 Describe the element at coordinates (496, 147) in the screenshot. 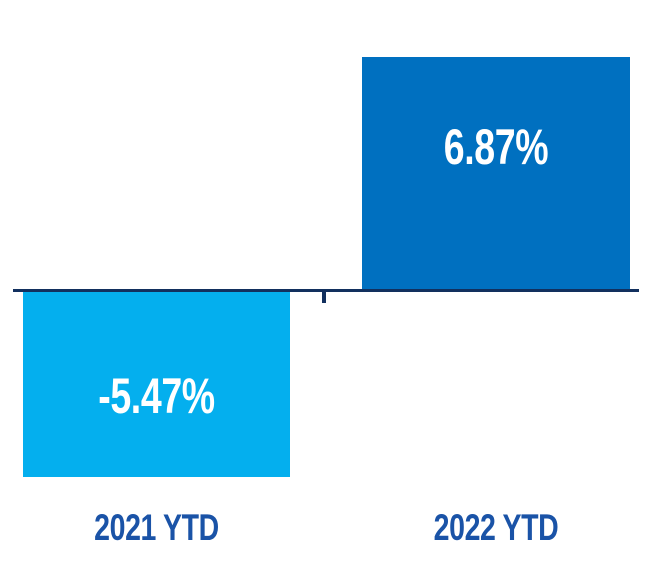

I see `data-label-2022-ytd: 6.87%` at that location.